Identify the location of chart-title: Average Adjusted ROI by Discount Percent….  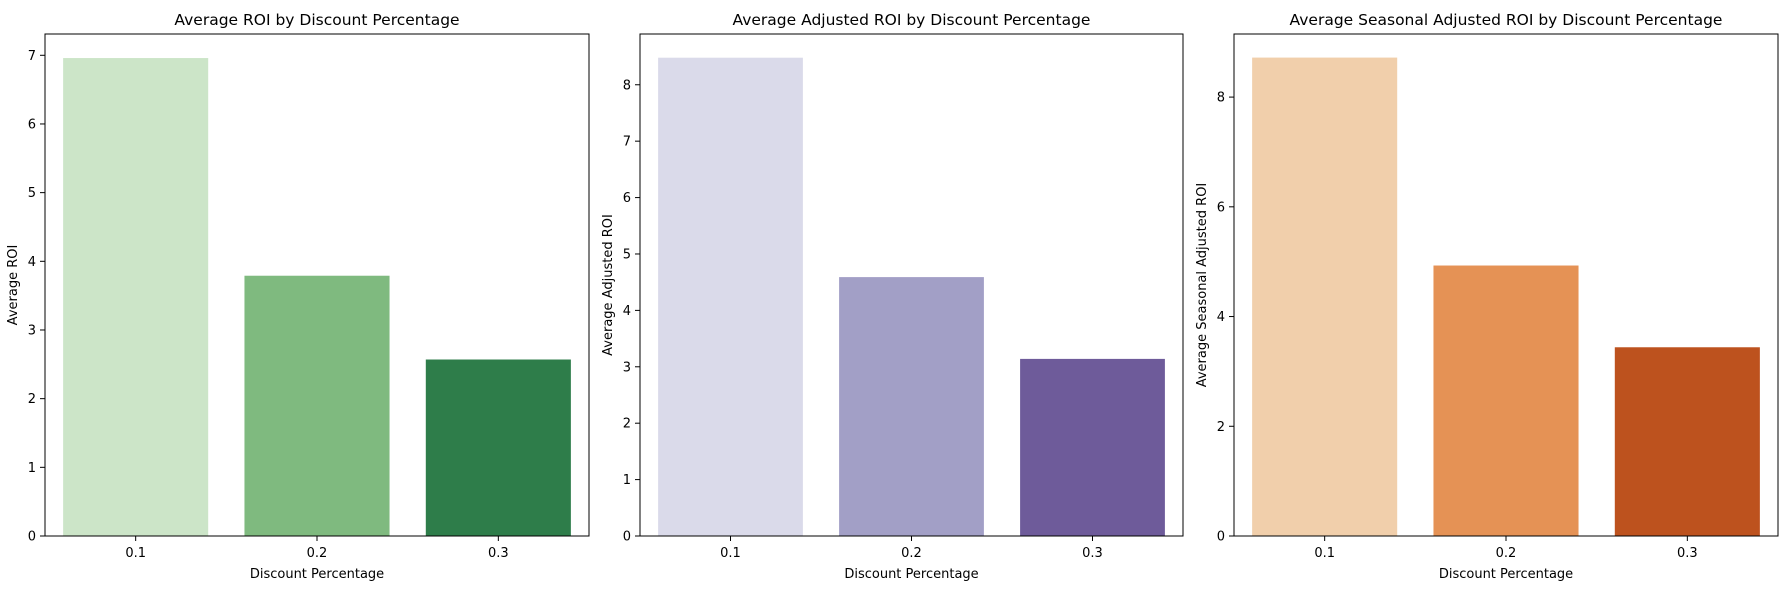
(912, 20).